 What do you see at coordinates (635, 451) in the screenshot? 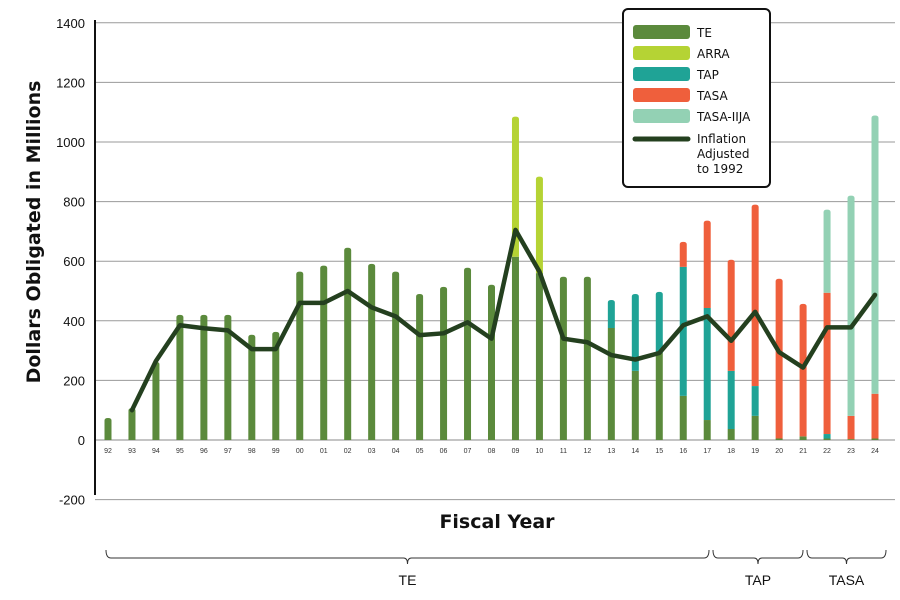
I see `x-tick-label: 14` at bounding box center [635, 451].